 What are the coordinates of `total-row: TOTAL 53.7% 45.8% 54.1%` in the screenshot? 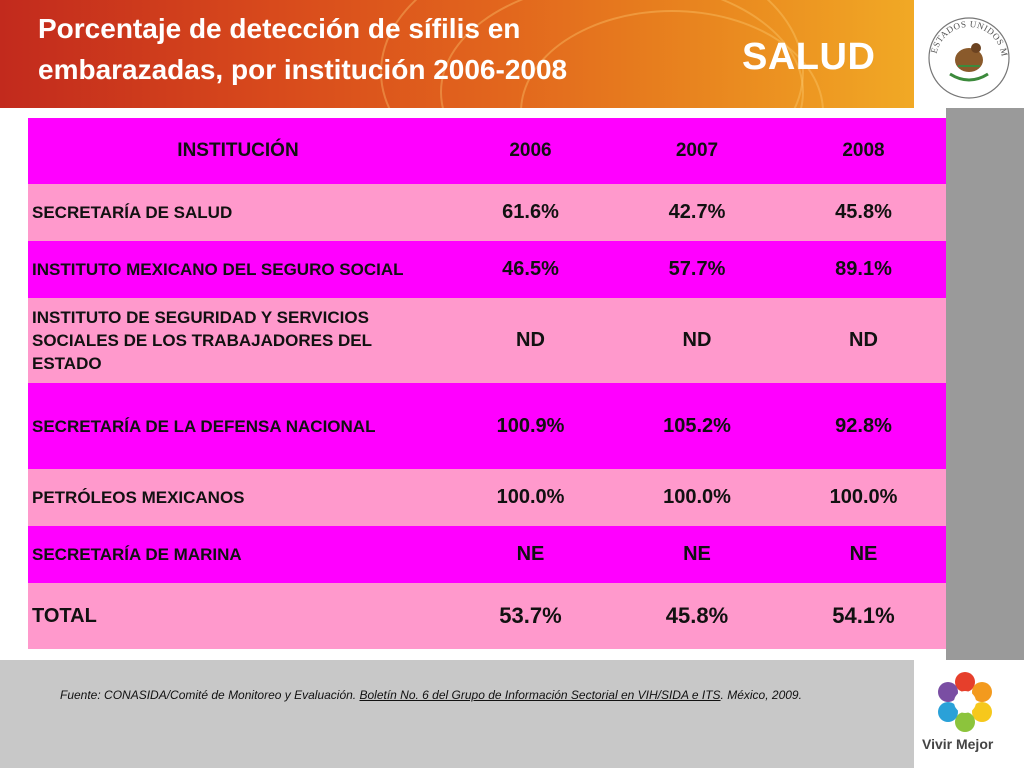 It's located at (487, 616).